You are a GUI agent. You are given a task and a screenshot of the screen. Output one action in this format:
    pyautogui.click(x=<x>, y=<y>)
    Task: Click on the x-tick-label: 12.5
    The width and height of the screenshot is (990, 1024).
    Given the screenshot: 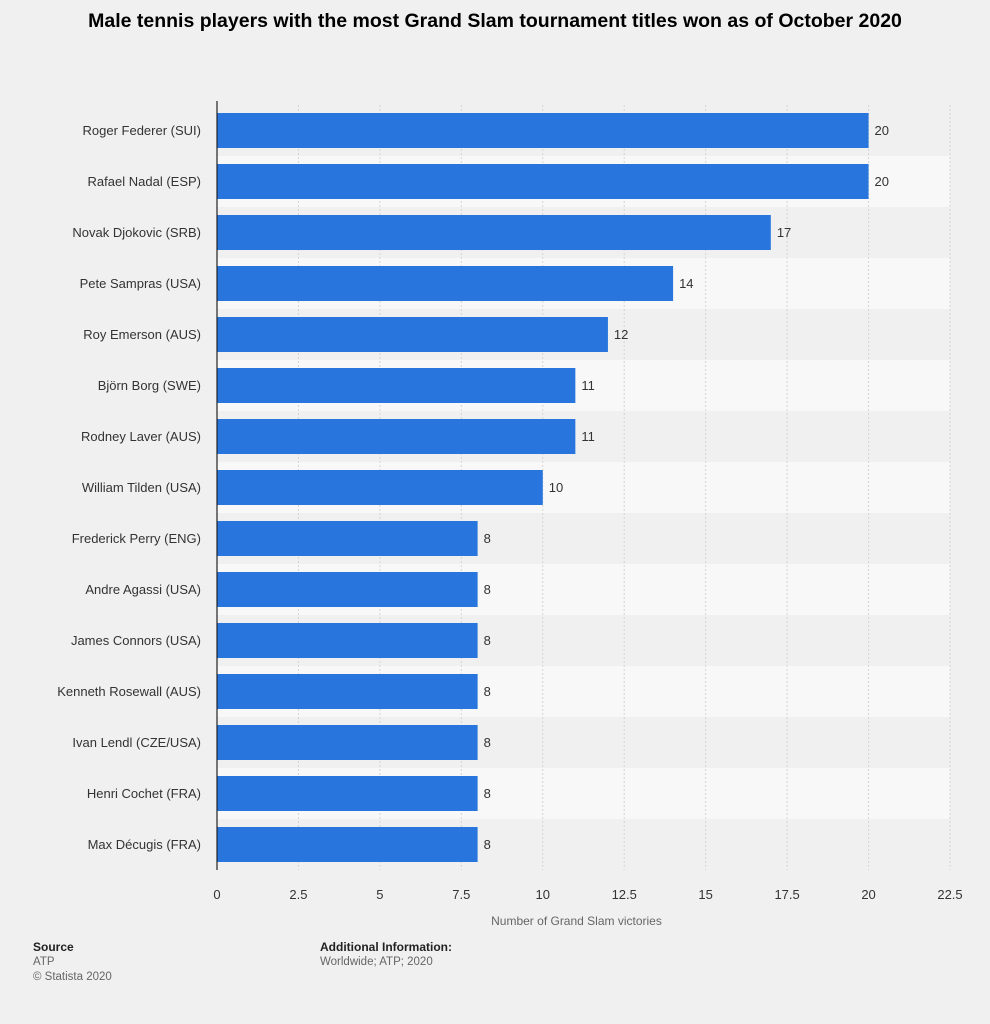 What is the action you would take?
    pyautogui.click(x=624, y=894)
    